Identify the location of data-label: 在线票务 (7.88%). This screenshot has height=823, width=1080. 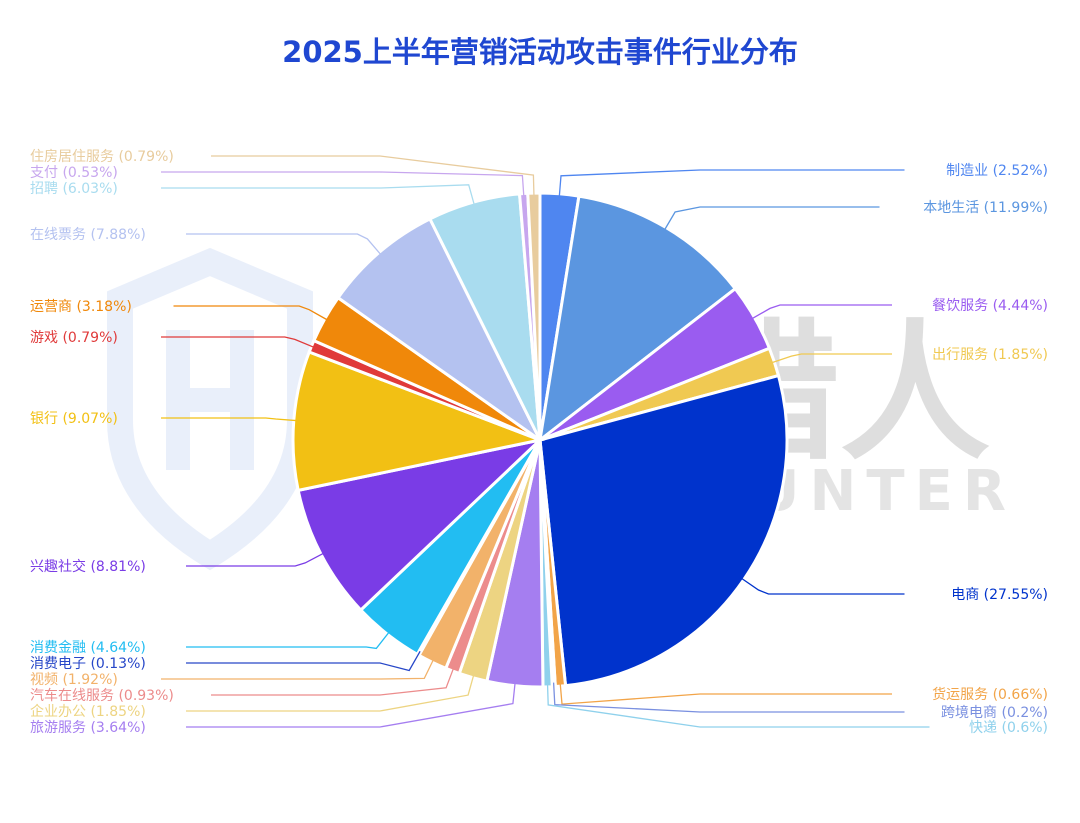
(88, 235).